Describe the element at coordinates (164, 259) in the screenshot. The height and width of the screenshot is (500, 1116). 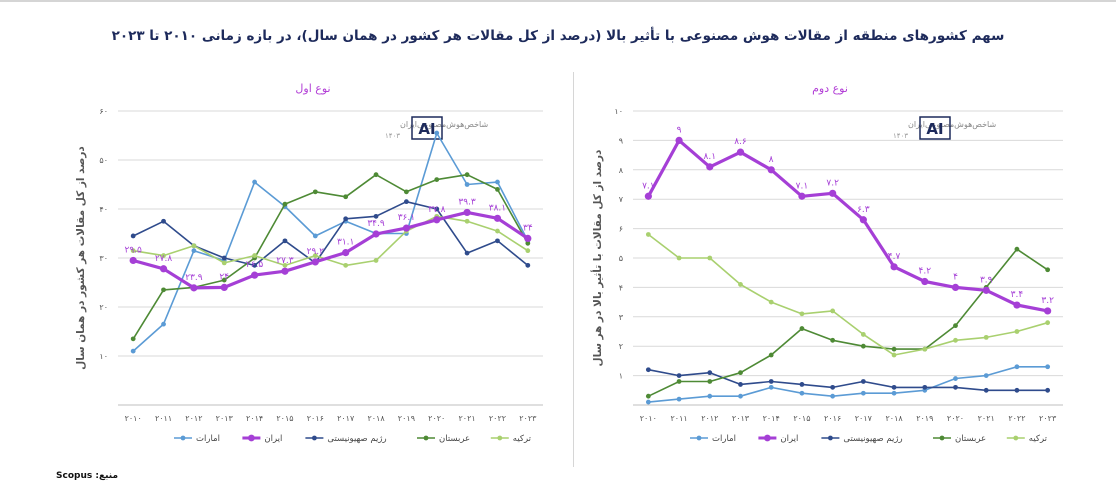
I see `data-label-iran: ۲۷.۸` at that location.